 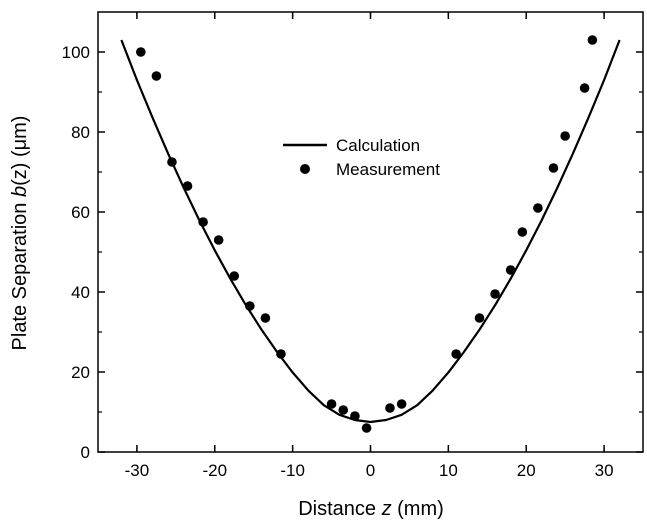 What do you see at coordinates (76, 52) in the screenshot?
I see `y-tick-label: 100` at bounding box center [76, 52].